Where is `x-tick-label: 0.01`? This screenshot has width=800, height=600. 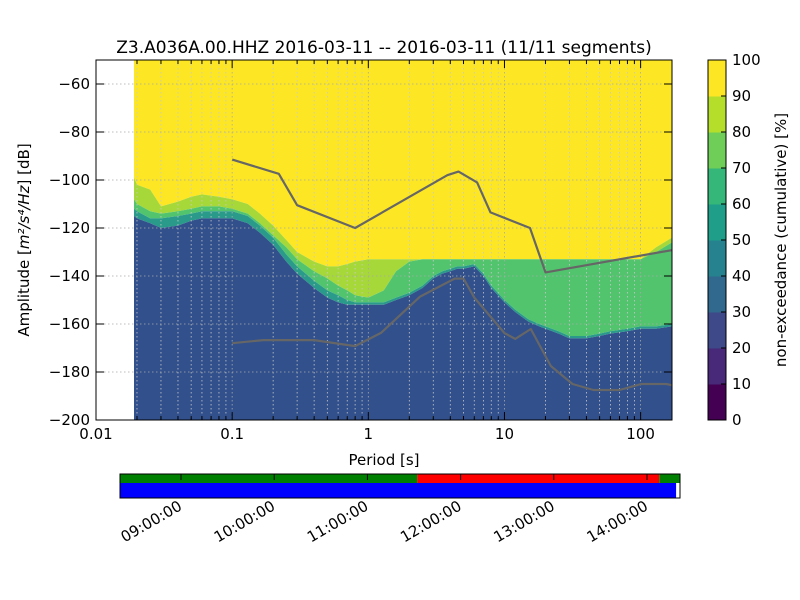
x-tick-label: 0.01 is located at coordinates (95, 434).